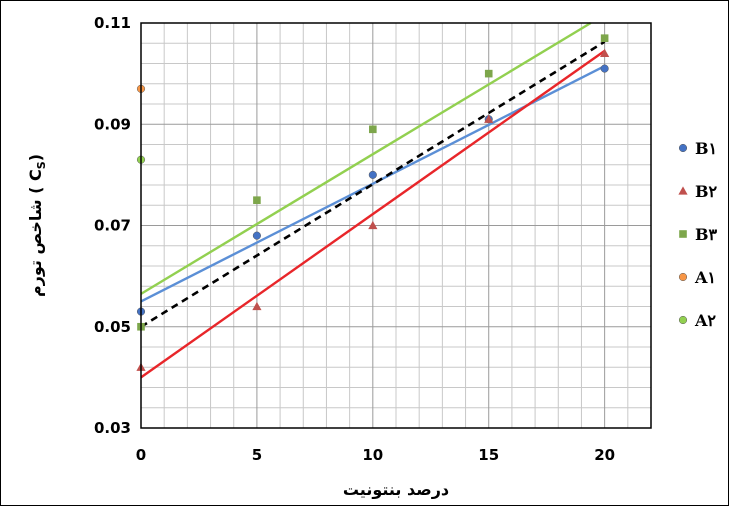  I want to click on y-tick-label: 0.09, so click(112, 124).